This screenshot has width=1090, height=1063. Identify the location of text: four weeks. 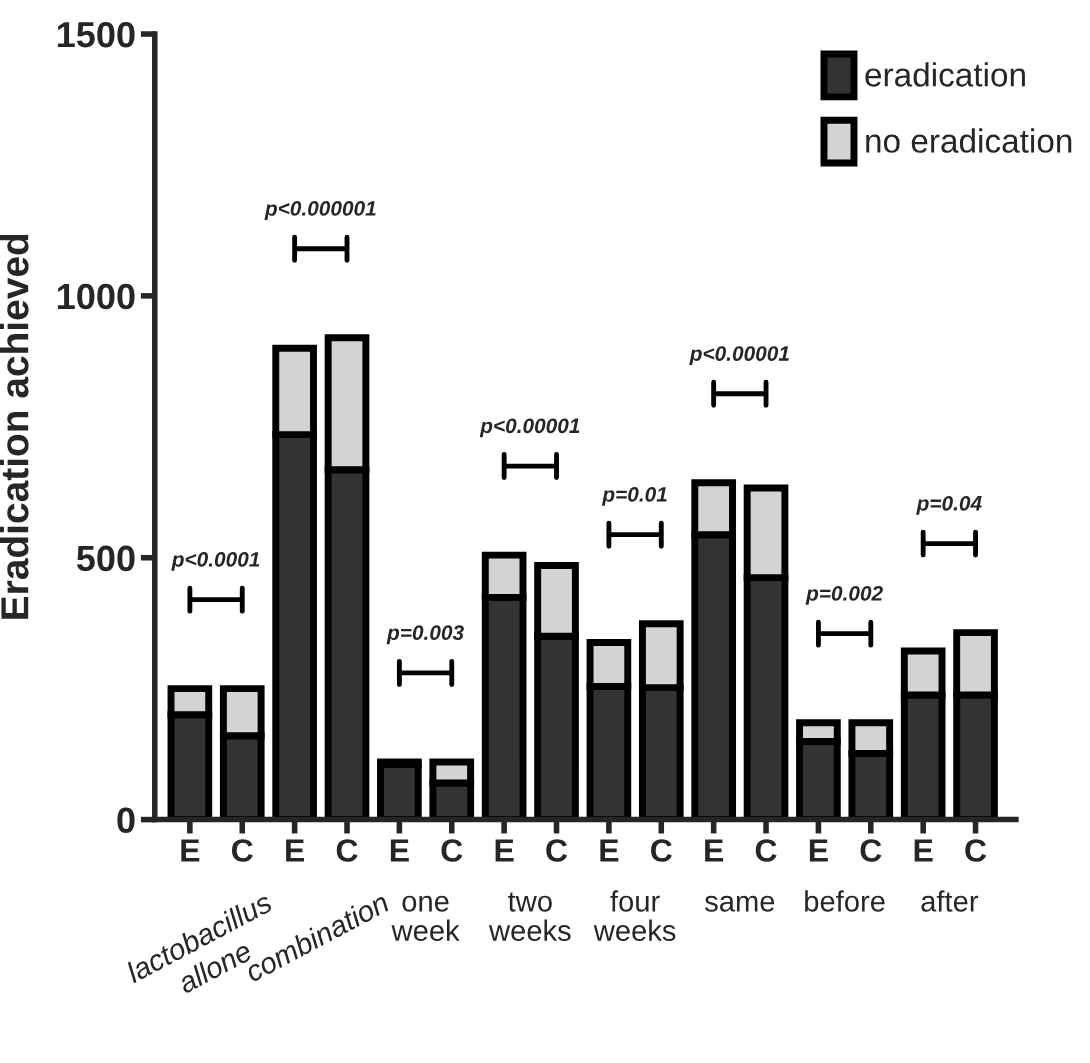
(634, 915).